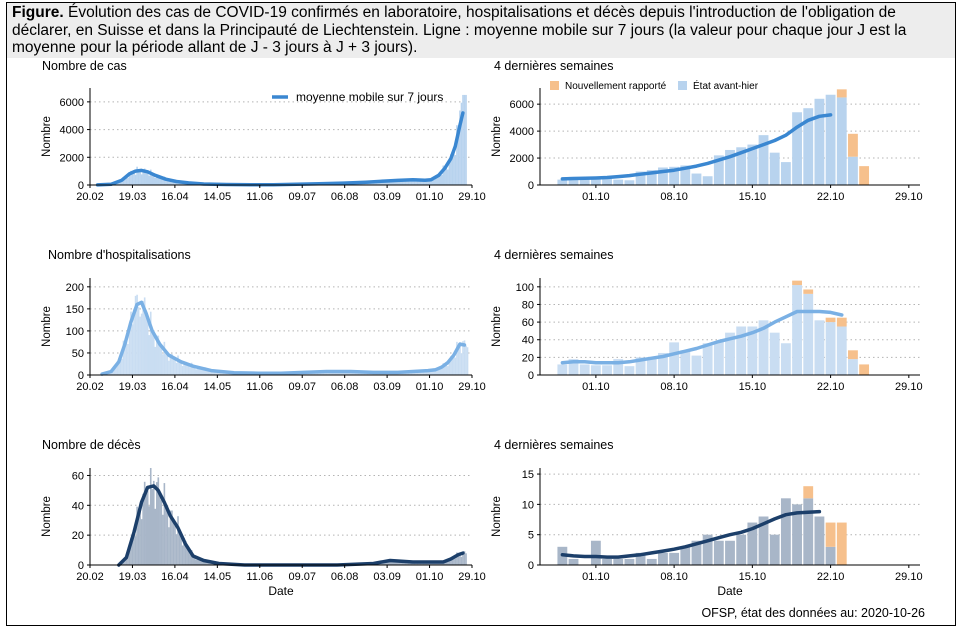  What do you see at coordinates (119, 255) in the screenshot?
I see `panel-title: Nombre d'hospitalisations` at bounding box center [119, 255].